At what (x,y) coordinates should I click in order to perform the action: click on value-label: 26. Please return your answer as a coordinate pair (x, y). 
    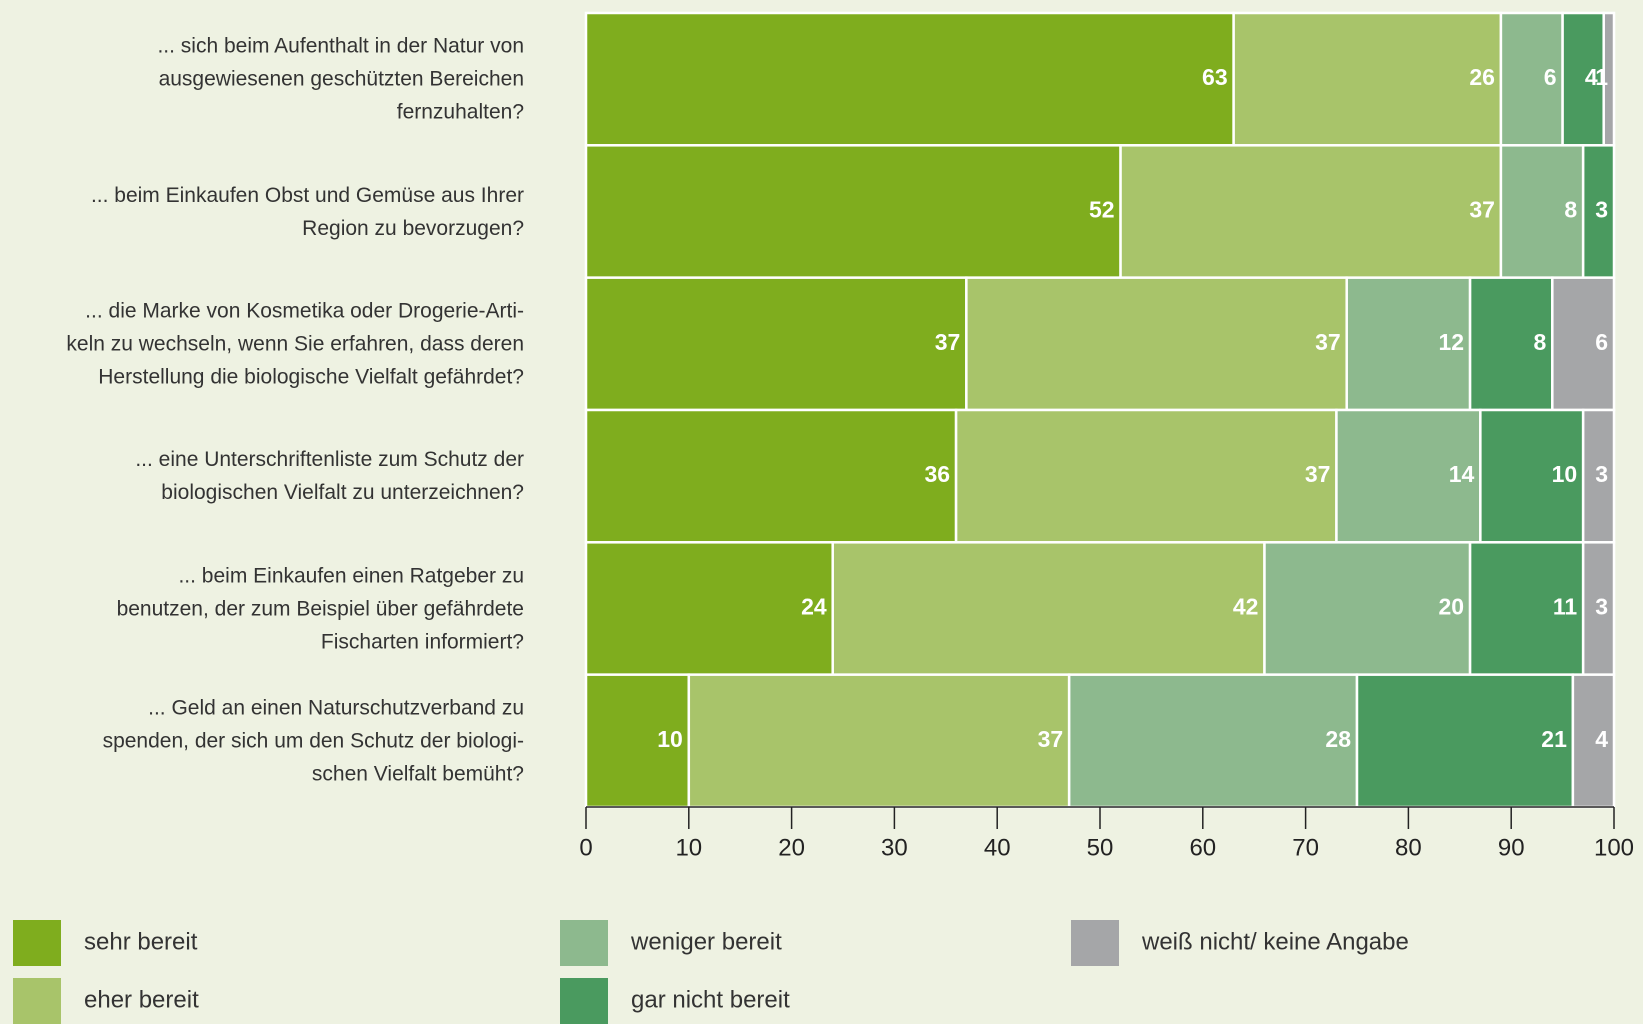
    Looking at the image, I should click on (1482, 77).